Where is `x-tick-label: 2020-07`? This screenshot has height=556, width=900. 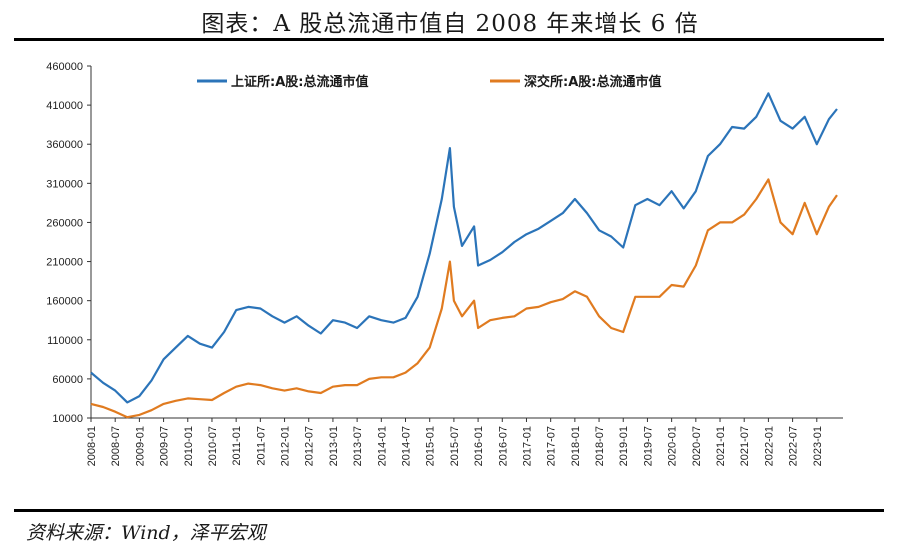
x-tick-label: 2020-07 is located at coordinates (697, 446).